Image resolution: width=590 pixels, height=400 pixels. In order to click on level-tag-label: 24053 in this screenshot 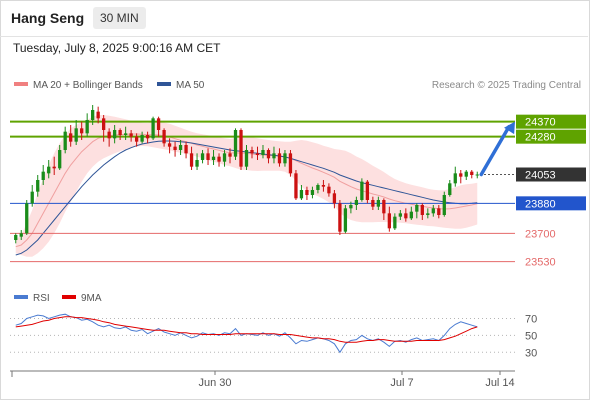, I will do `click(540, 176)`.